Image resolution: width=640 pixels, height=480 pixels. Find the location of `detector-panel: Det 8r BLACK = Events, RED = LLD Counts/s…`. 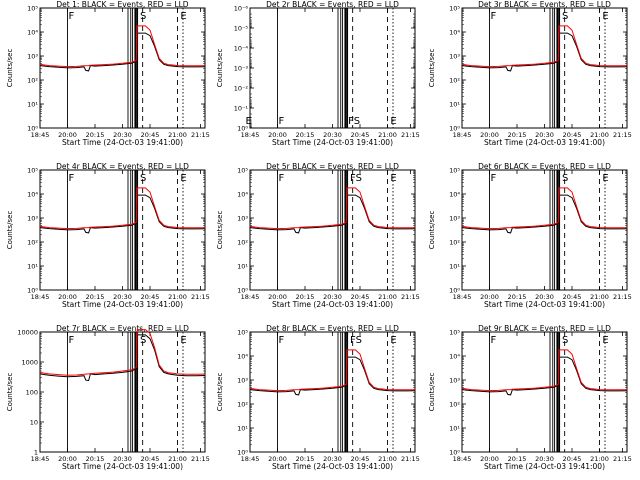

detector-panel: Det 8r BLACK = Events, RED = LLD Counts/s… is located at coordinates (318, 397).